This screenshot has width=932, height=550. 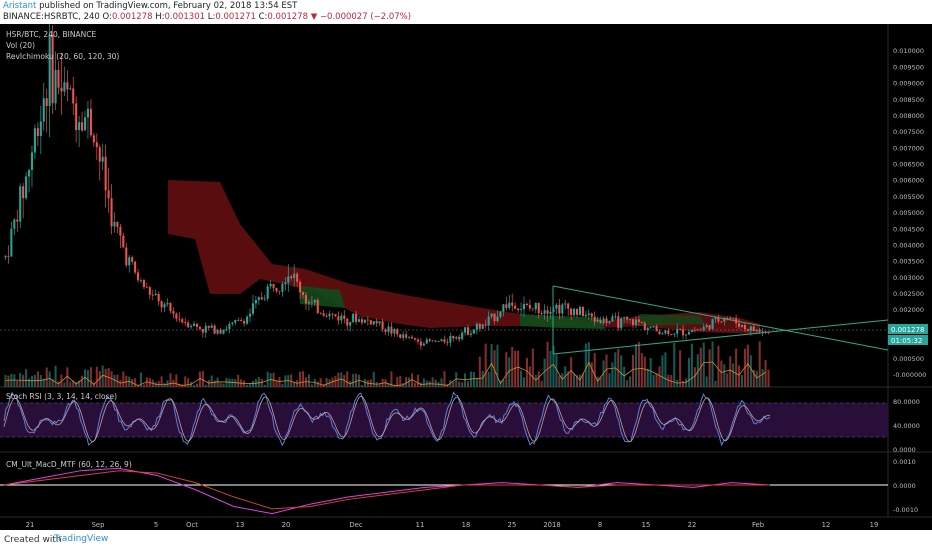 I want to click on stoch-axis: 80.0000 40.0000 0.0000, so click(x=906, y=426).